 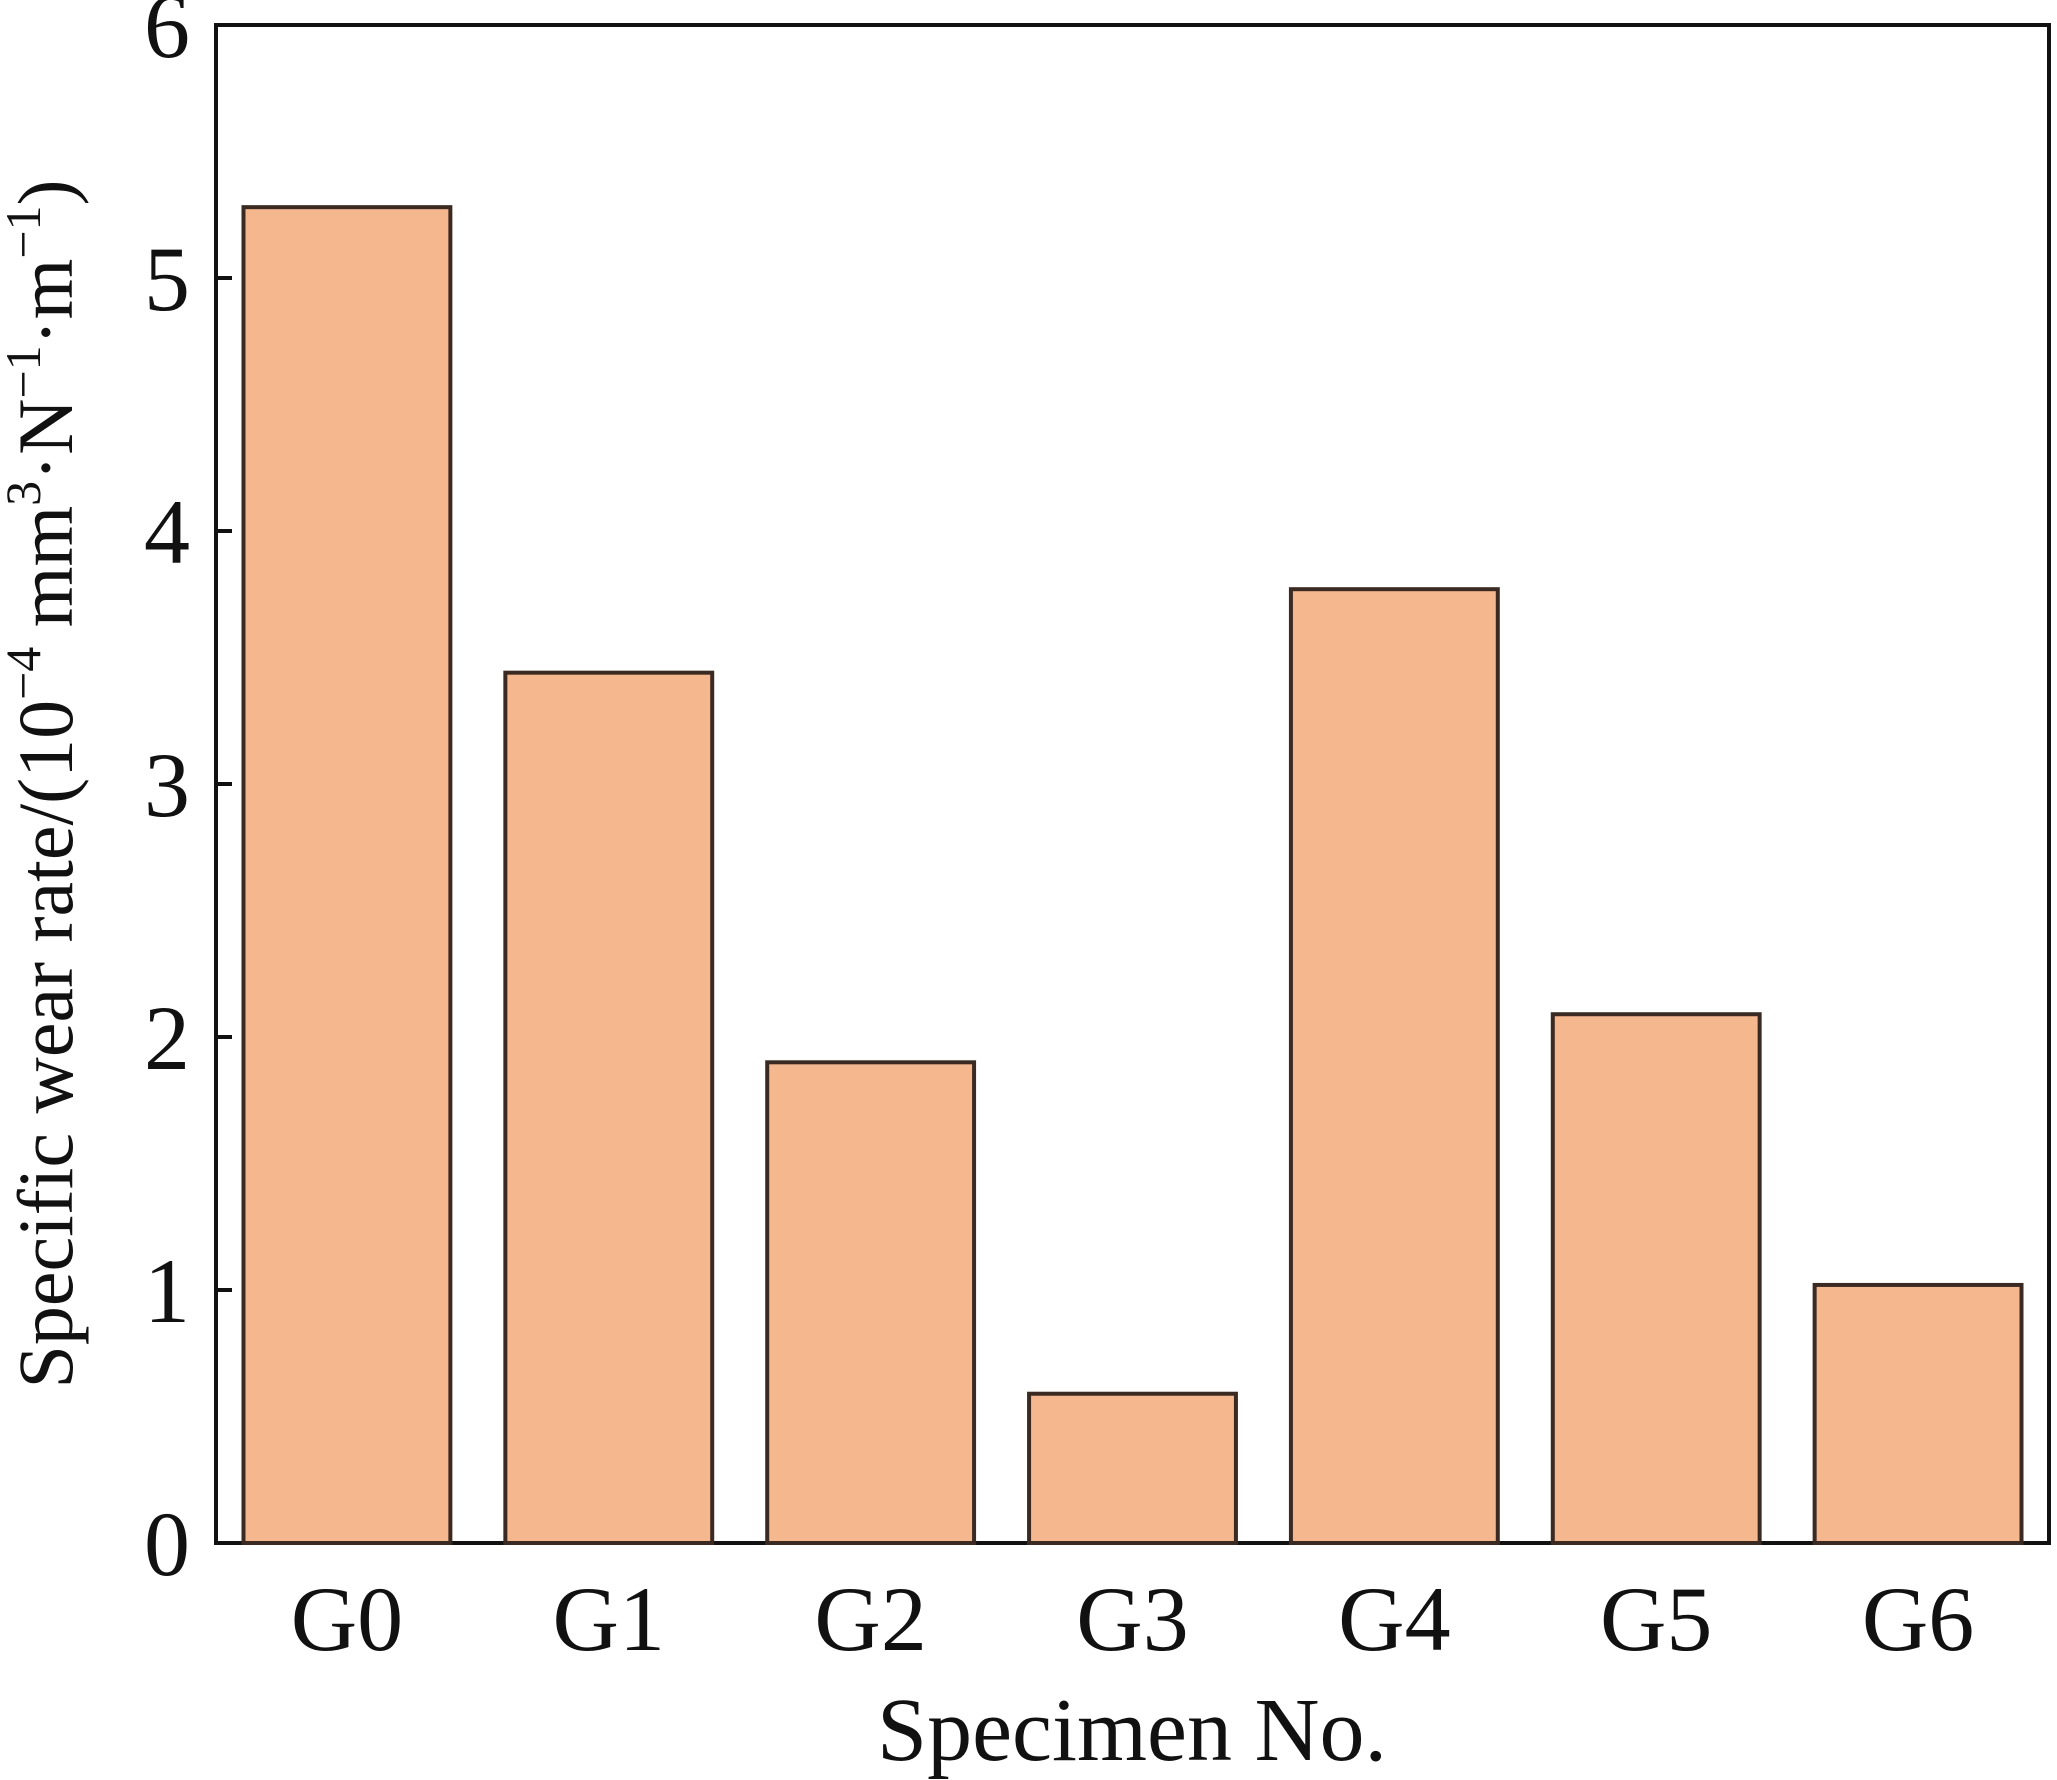 I want to click on x-tick-label-g5: G5, so click(x=1656, y=1619).